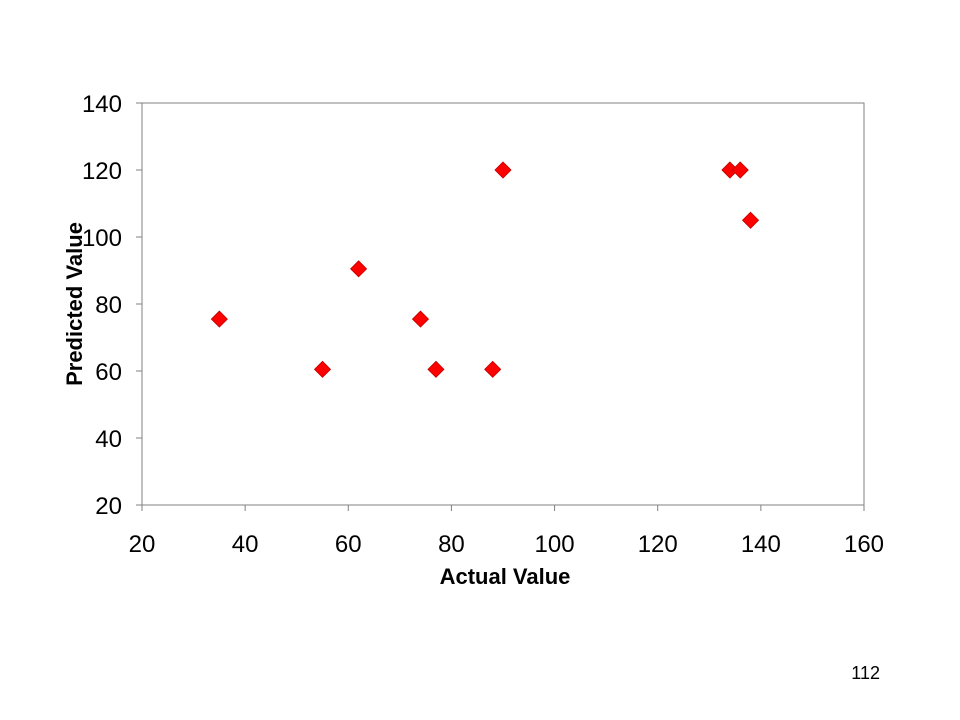 The height and width of the screenshot is (720, 960). I want to click on y-tick-label: 20, so click(108, 506).